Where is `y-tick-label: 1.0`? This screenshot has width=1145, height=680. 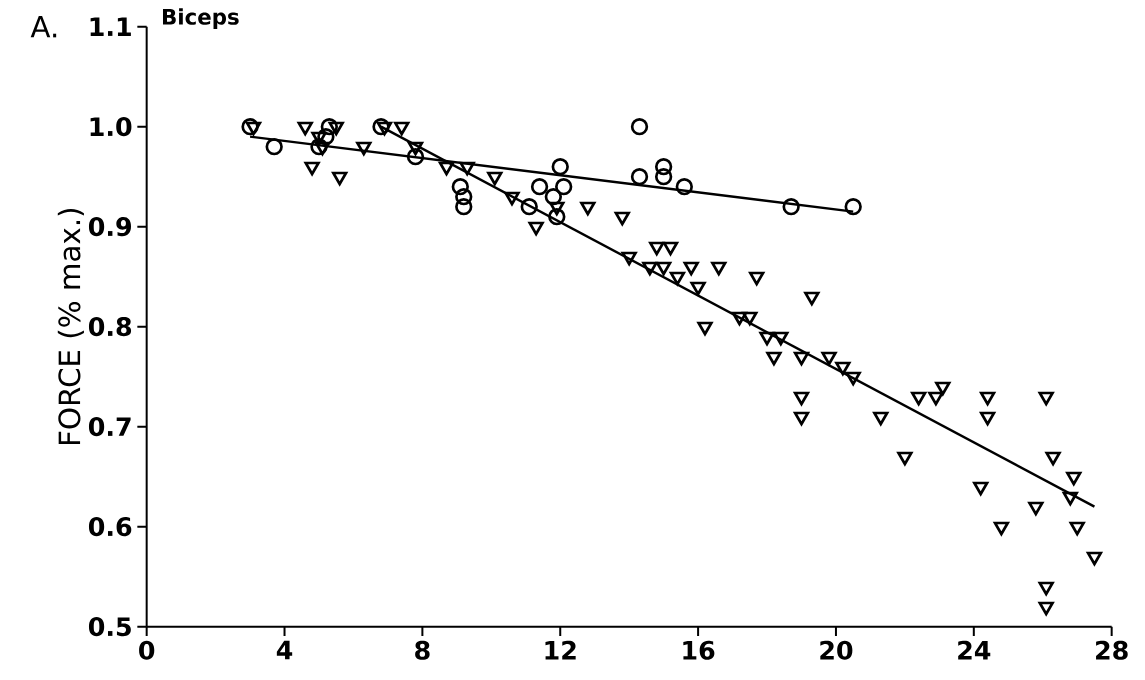 y-tick-label: 1.0 is located at coordinates (111, 127).